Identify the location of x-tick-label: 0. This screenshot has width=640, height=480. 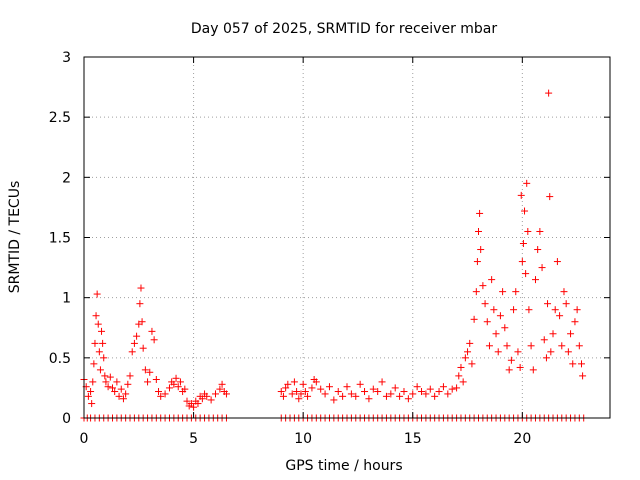
(84, 439).